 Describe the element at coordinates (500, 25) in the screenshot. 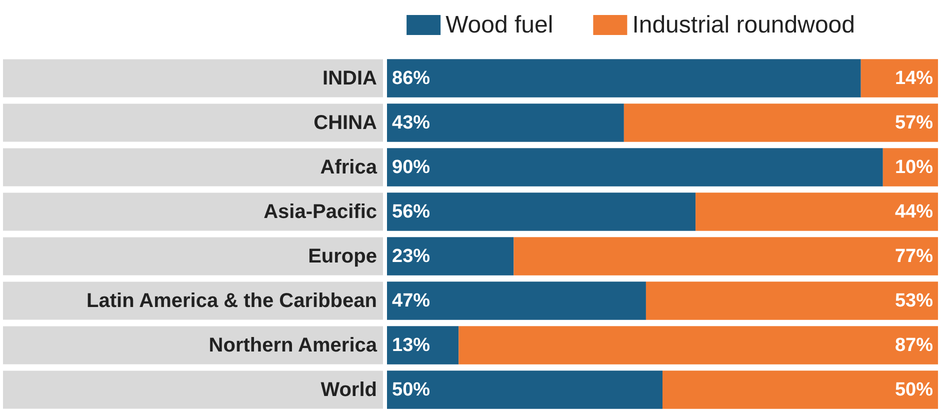

I see `legend-label: Wood fuel` at that location.